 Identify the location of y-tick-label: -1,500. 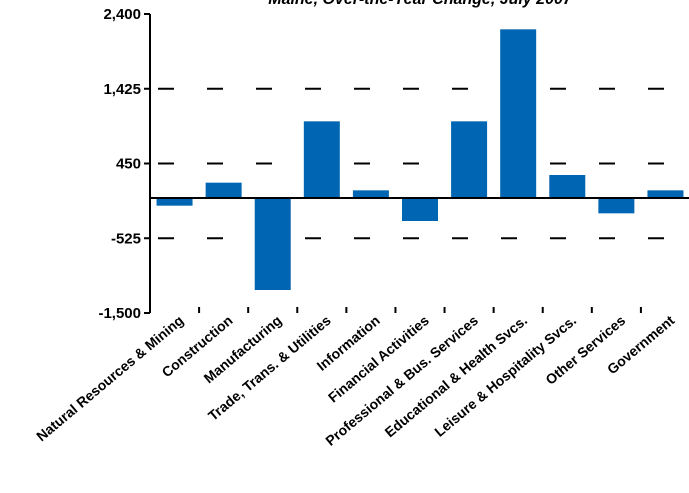
(119, 313).